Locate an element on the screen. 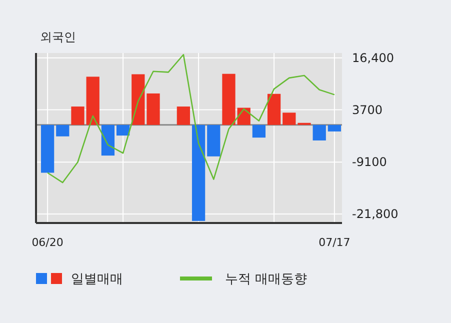 The height and width of the screenshot is (323, 451). x-tick-label: 07/17 is located at coordinates (334, 242).